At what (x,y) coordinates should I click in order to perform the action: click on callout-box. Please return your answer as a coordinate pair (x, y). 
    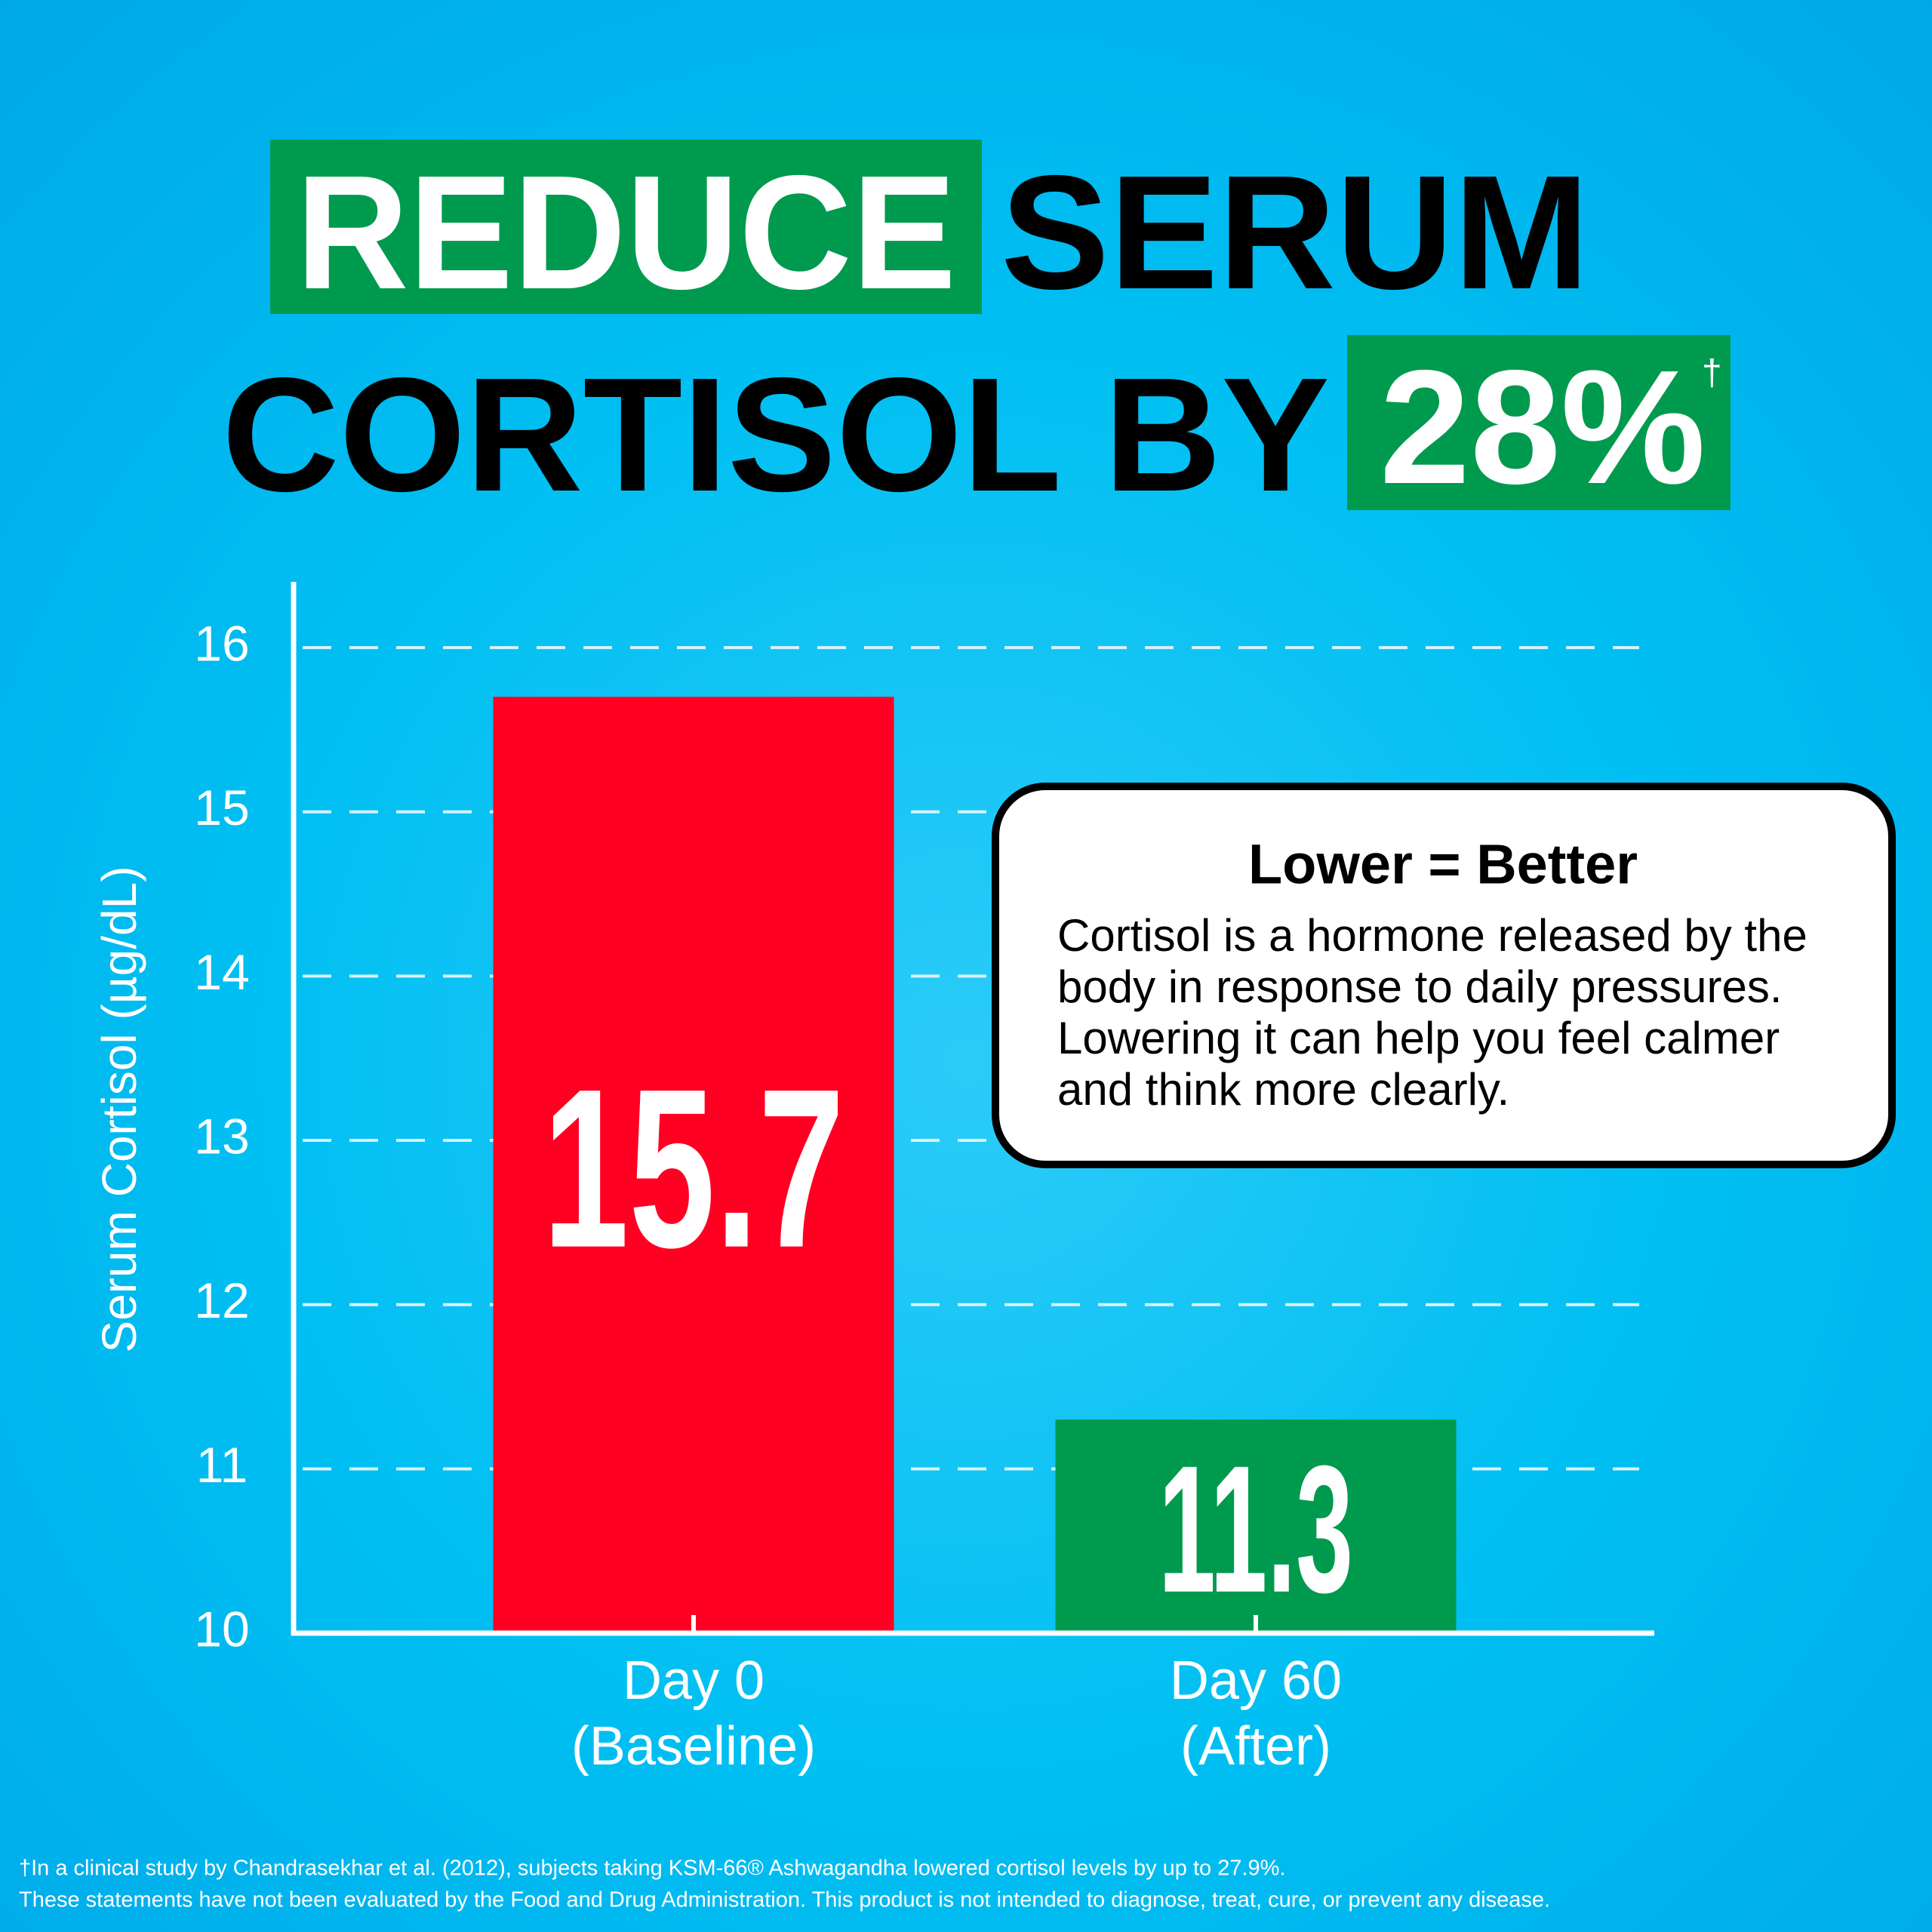
    Looking at the image, I should click on (1444, 975).